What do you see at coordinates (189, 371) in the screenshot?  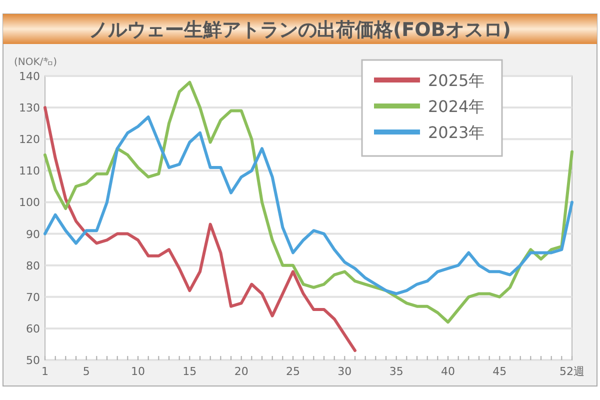 I see `x-tick-label: 15` at bounding box center [189, 371].